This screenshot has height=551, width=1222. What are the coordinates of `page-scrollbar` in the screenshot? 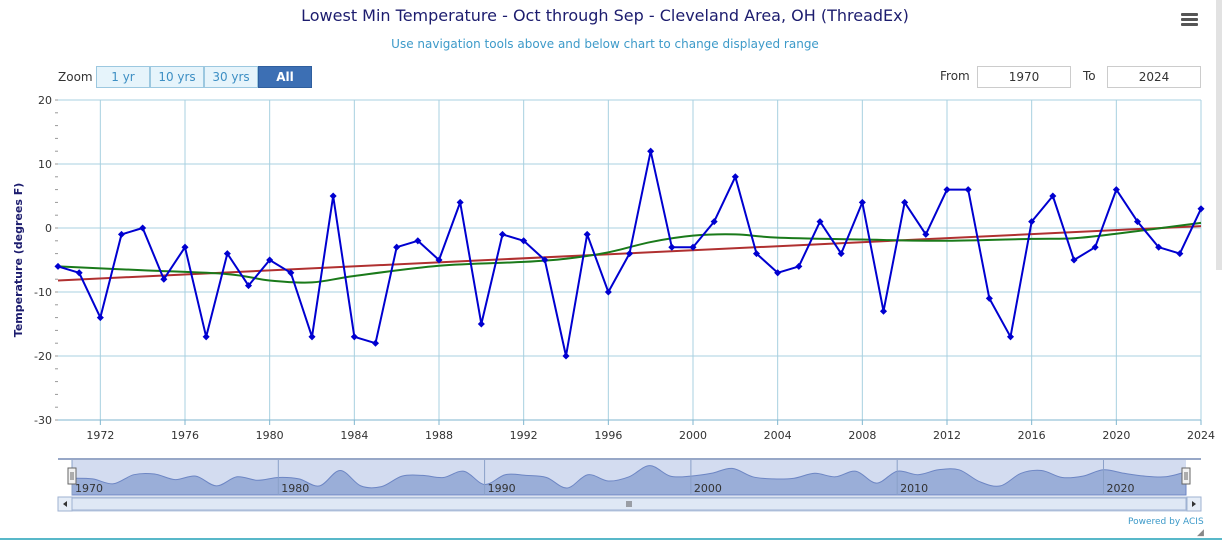 It's located at (1219, 135).